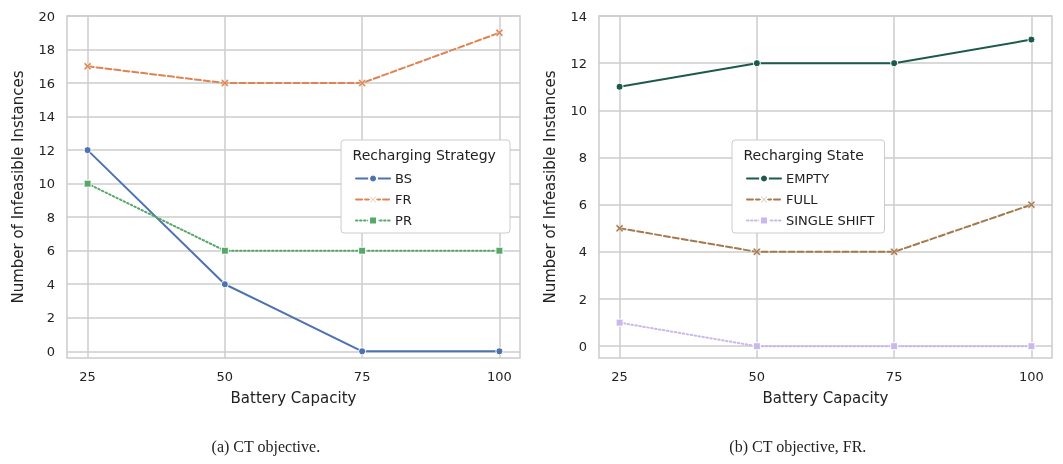  What do you see at coordinates (46, 83) in the screenshot?
I see `y-tick-label: 16` at bounding box center [46, 83].